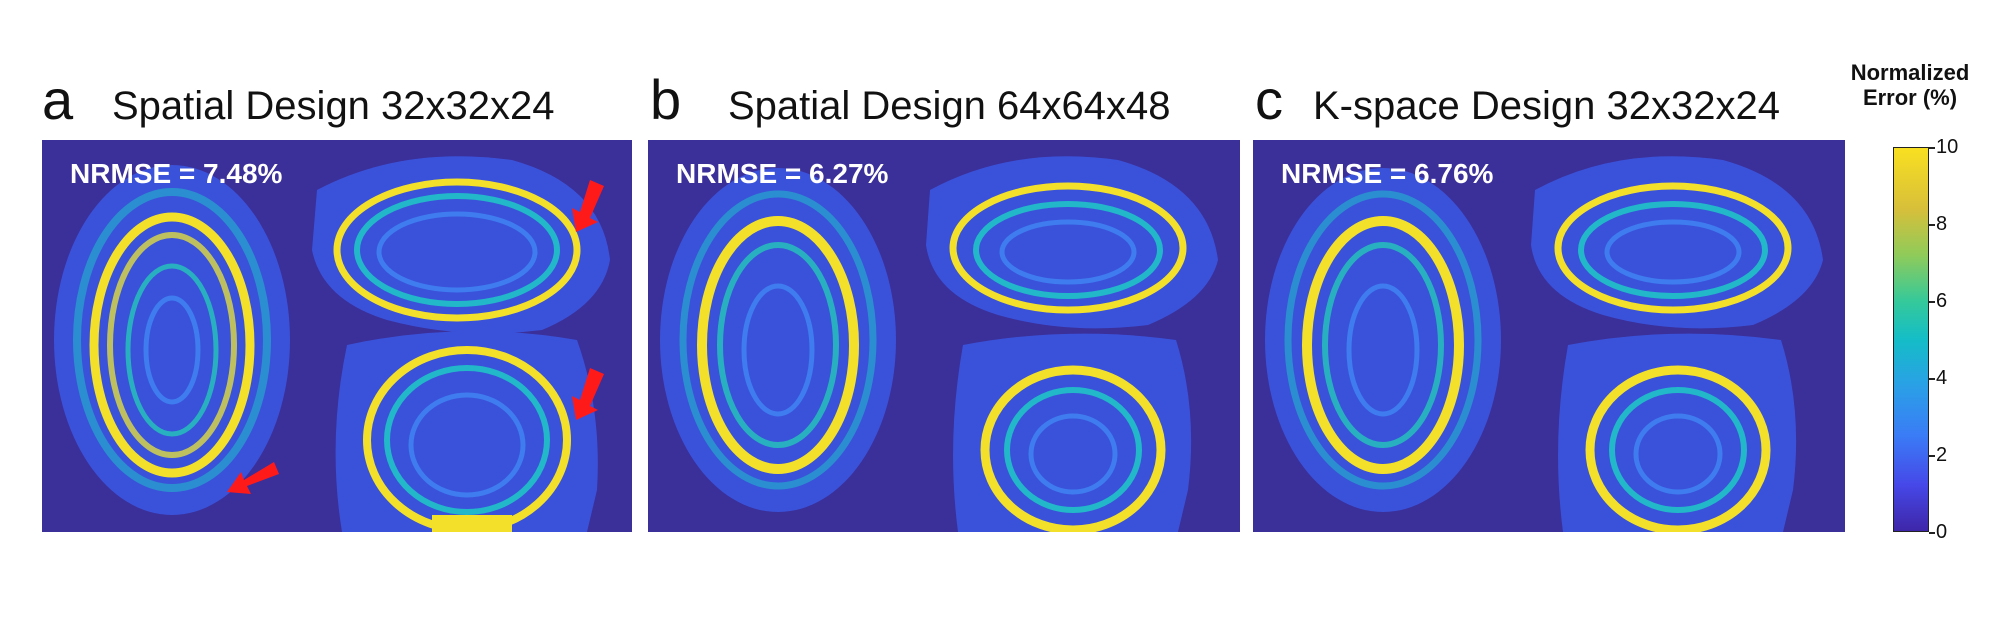  Describe the element at coordinates (1942, 301) in the screenshot. I see `colorbar-tick-label: 6` at that location.